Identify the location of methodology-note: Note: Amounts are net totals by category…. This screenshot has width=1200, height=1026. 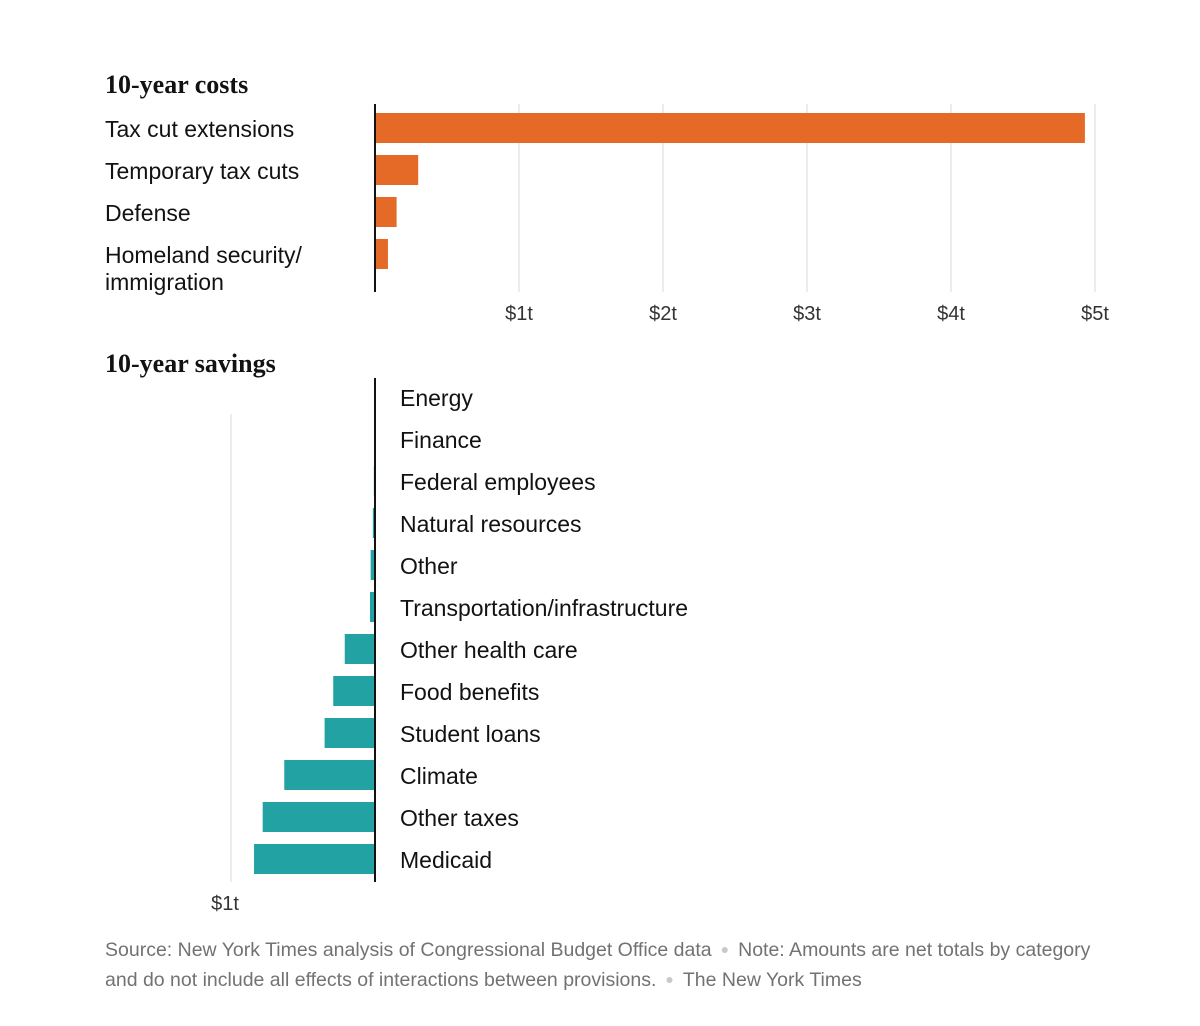
(598, 965).